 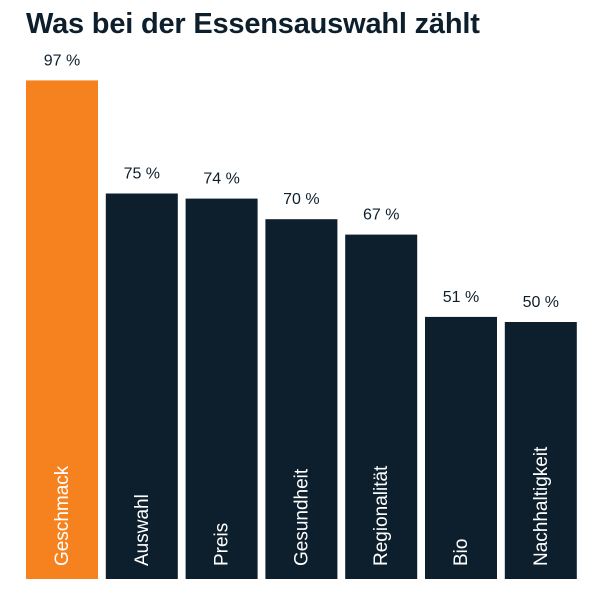 I want to click on category-label-gesundheit: Gesundheit, so click(x=301, y=517).